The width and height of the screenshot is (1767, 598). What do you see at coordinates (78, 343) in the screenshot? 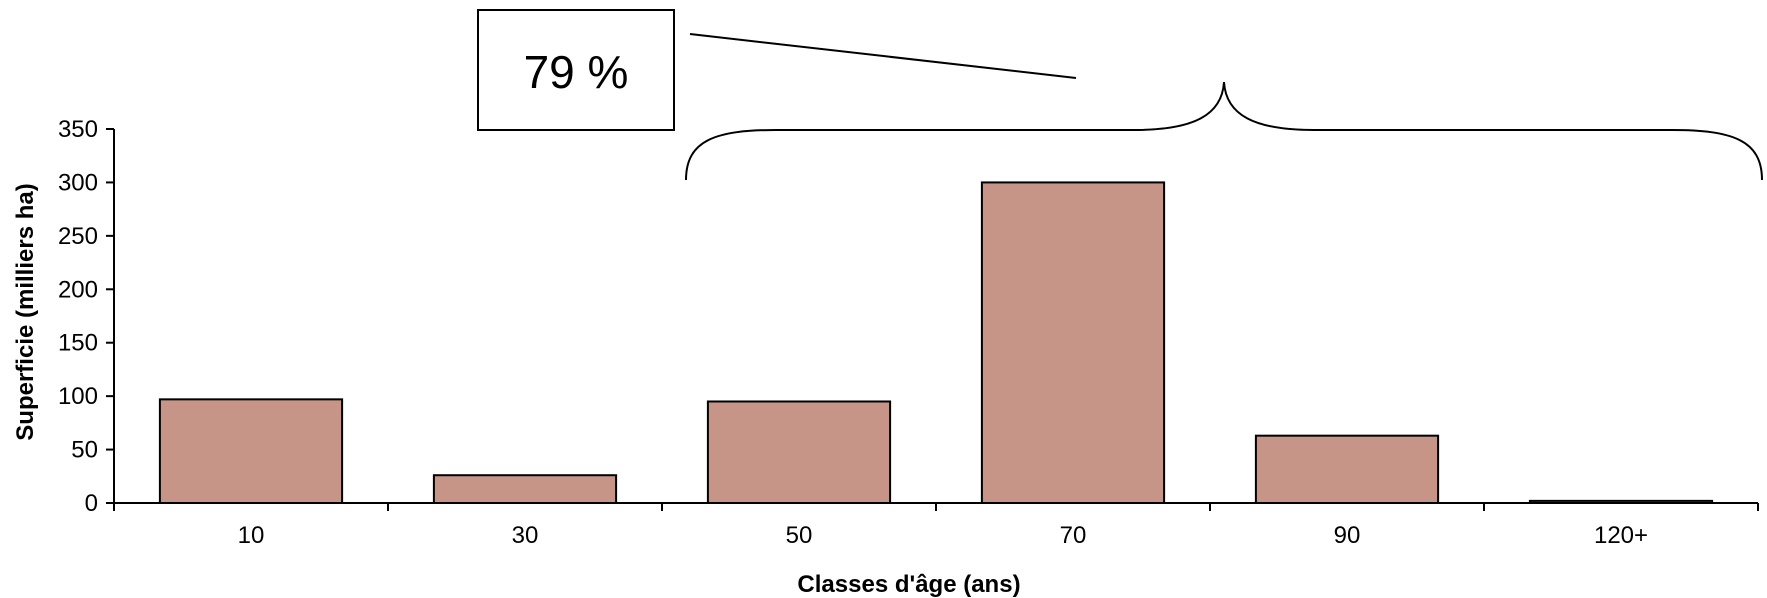
I see `y-tick-label: 150` at bounding box center [78, 343].